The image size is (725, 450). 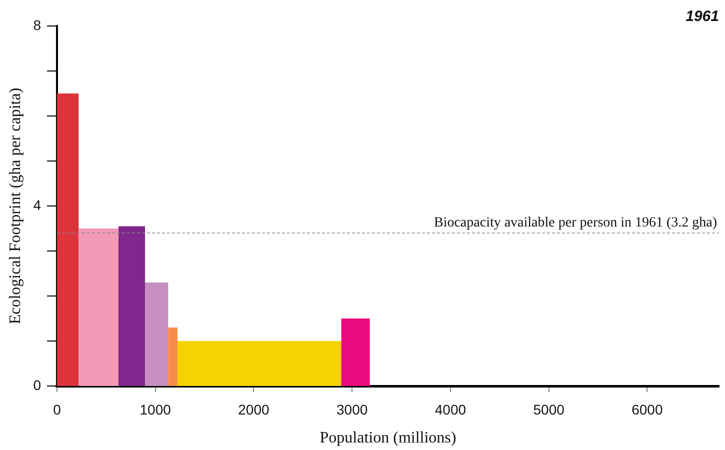 What do you see at coordinates (37, 24) in the screenshot?
I see `y-tick-label: 8` at bounding box center [37, 24].